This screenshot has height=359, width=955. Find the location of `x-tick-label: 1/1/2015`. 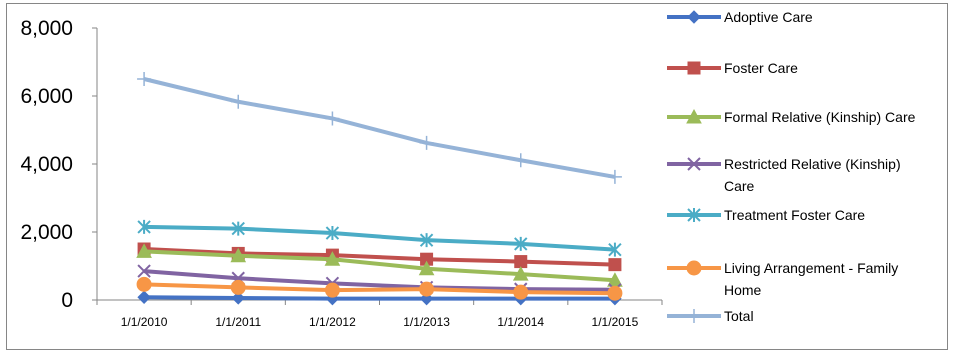

x-tick-label: 1/1/2015 is located at coordinates (615, 322).